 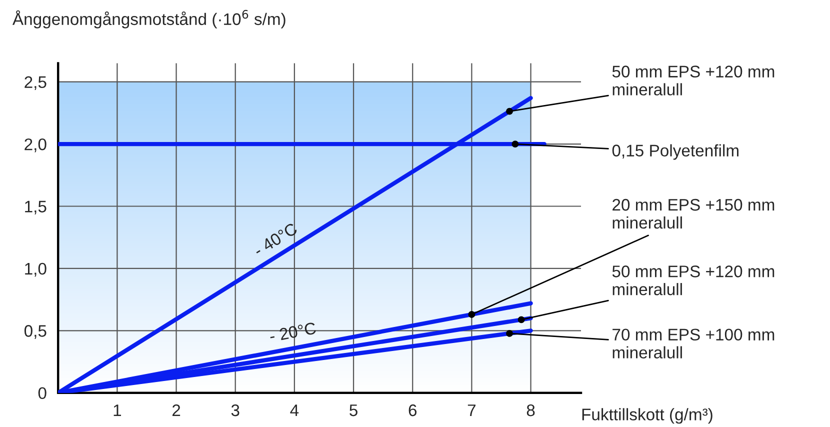 I want to click on x-tick-label: 4, so click(x=294, y=410).